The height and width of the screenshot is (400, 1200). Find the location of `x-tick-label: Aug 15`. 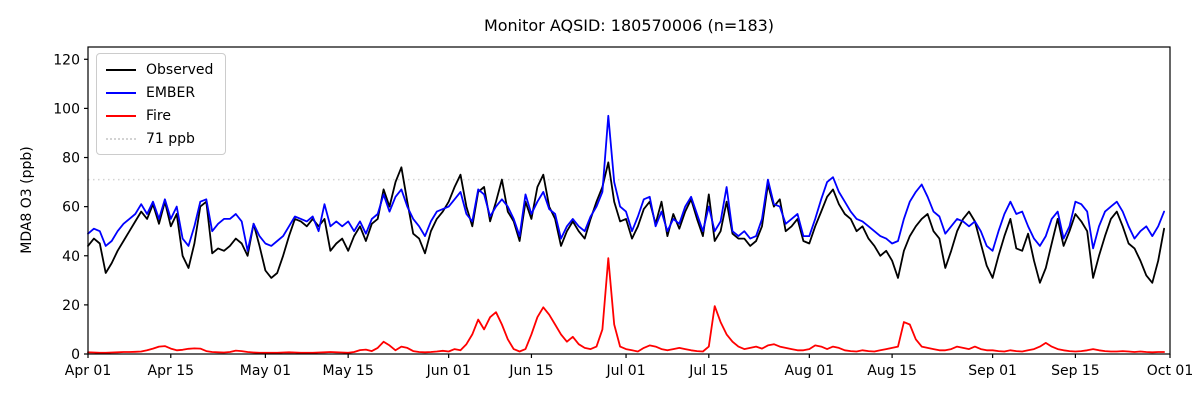

x-tick-label: Aug 15 is located at coordinates (892, 371).